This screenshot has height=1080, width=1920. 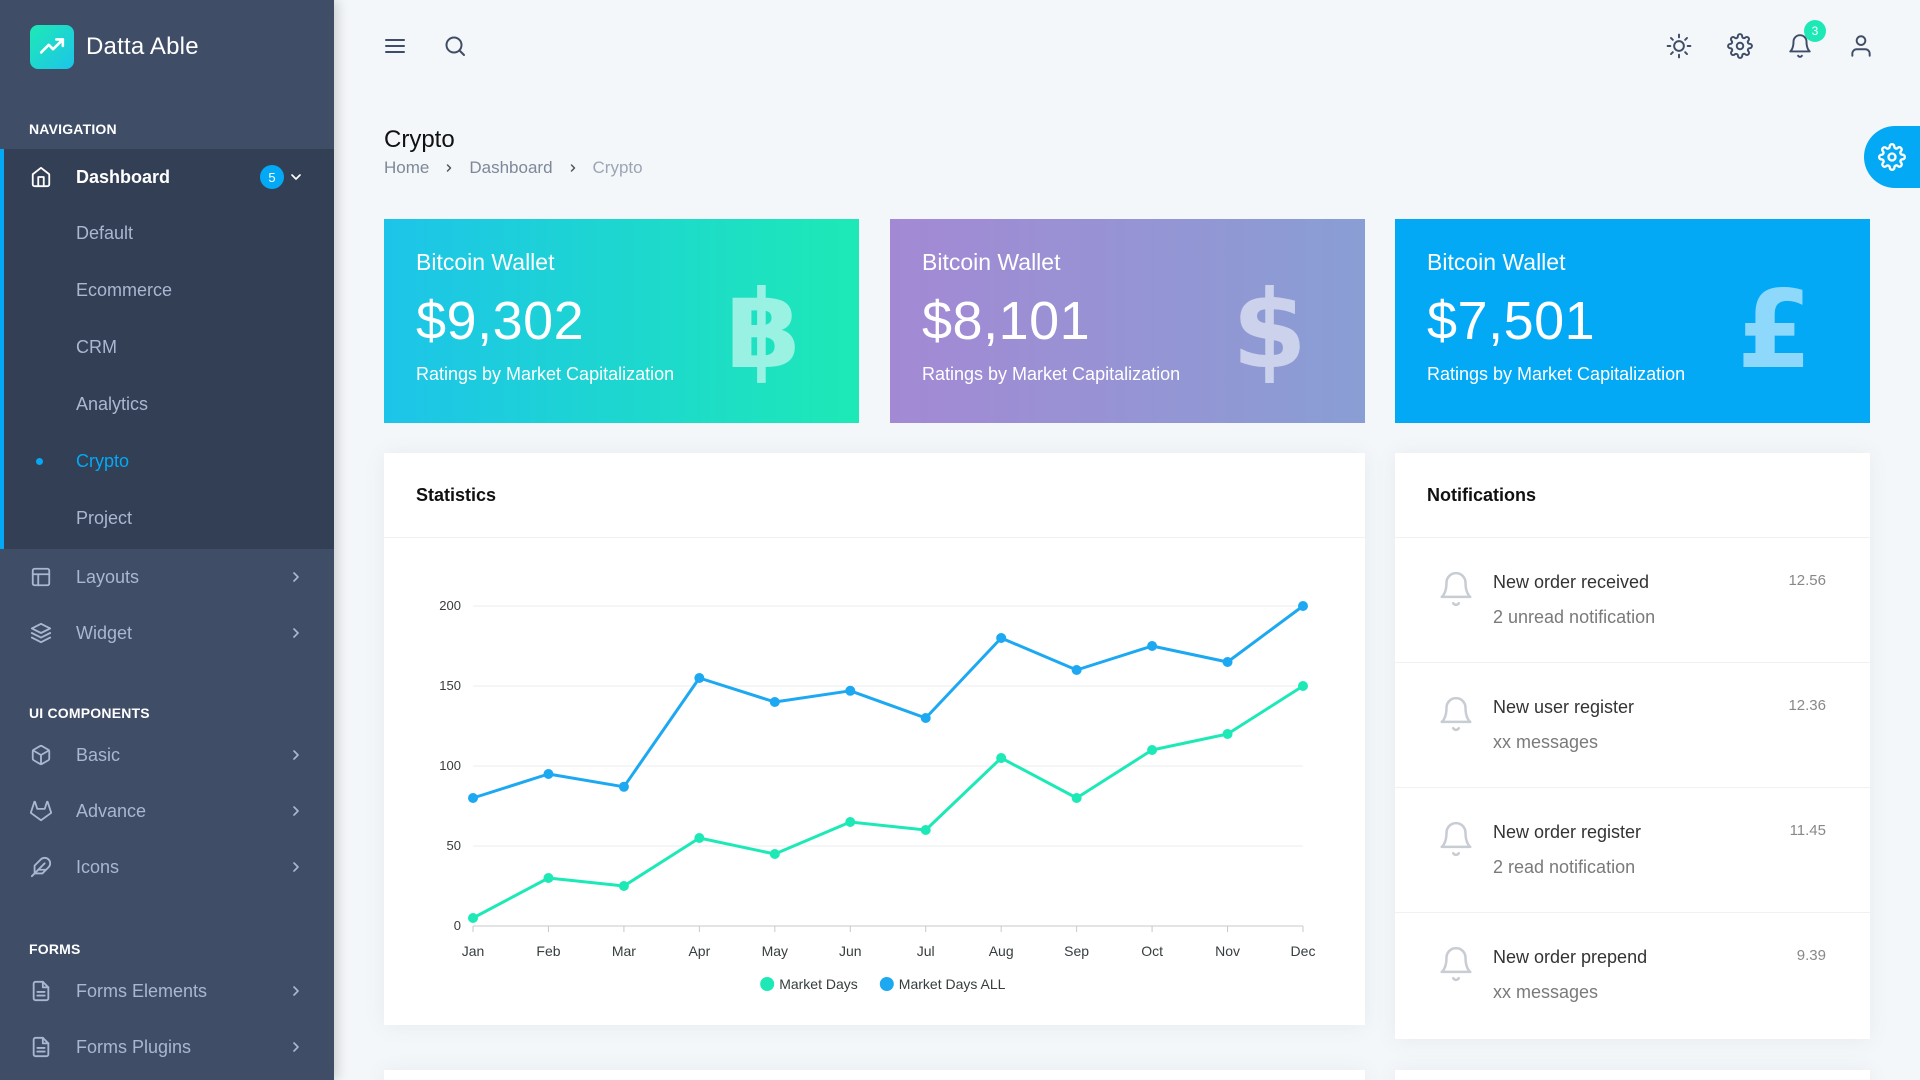 What do you see at coordinates (167, 633) in the screenshot?
I see `sidebar-item-widget: Widget` at bounding box center [167, 633].